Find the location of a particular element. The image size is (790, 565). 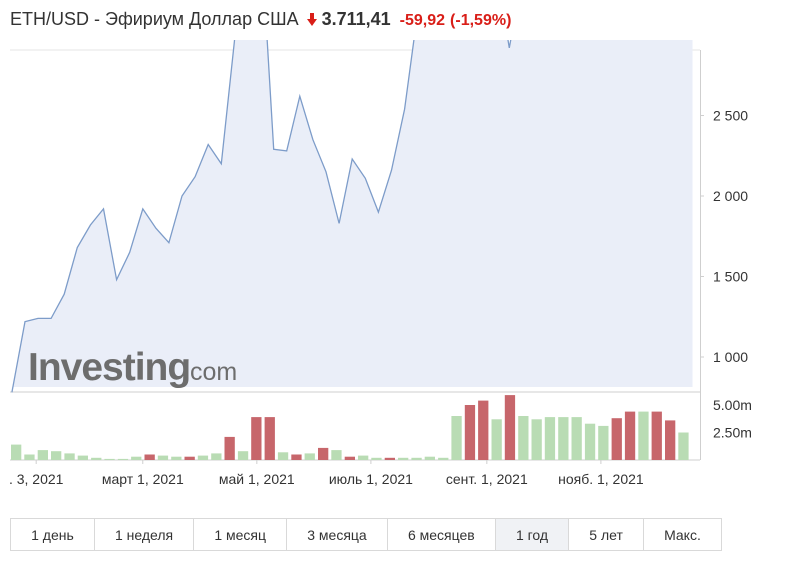

range-button: 1 неделя is located at coordinates (144, 534).